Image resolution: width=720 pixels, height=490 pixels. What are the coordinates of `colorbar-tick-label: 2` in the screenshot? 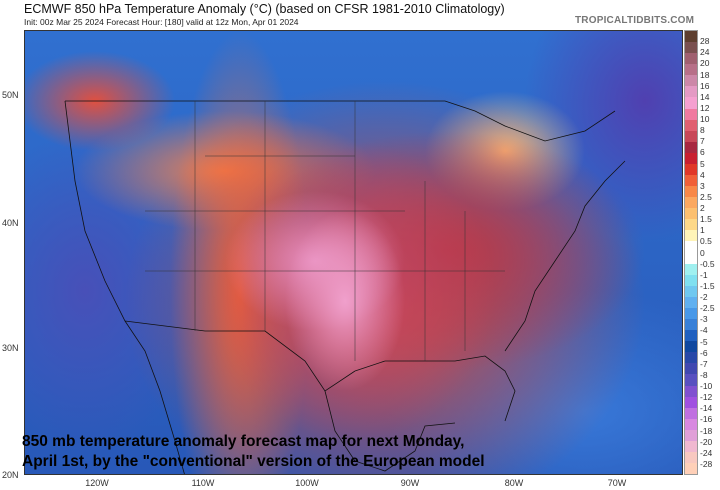 It's located at (702, 208).